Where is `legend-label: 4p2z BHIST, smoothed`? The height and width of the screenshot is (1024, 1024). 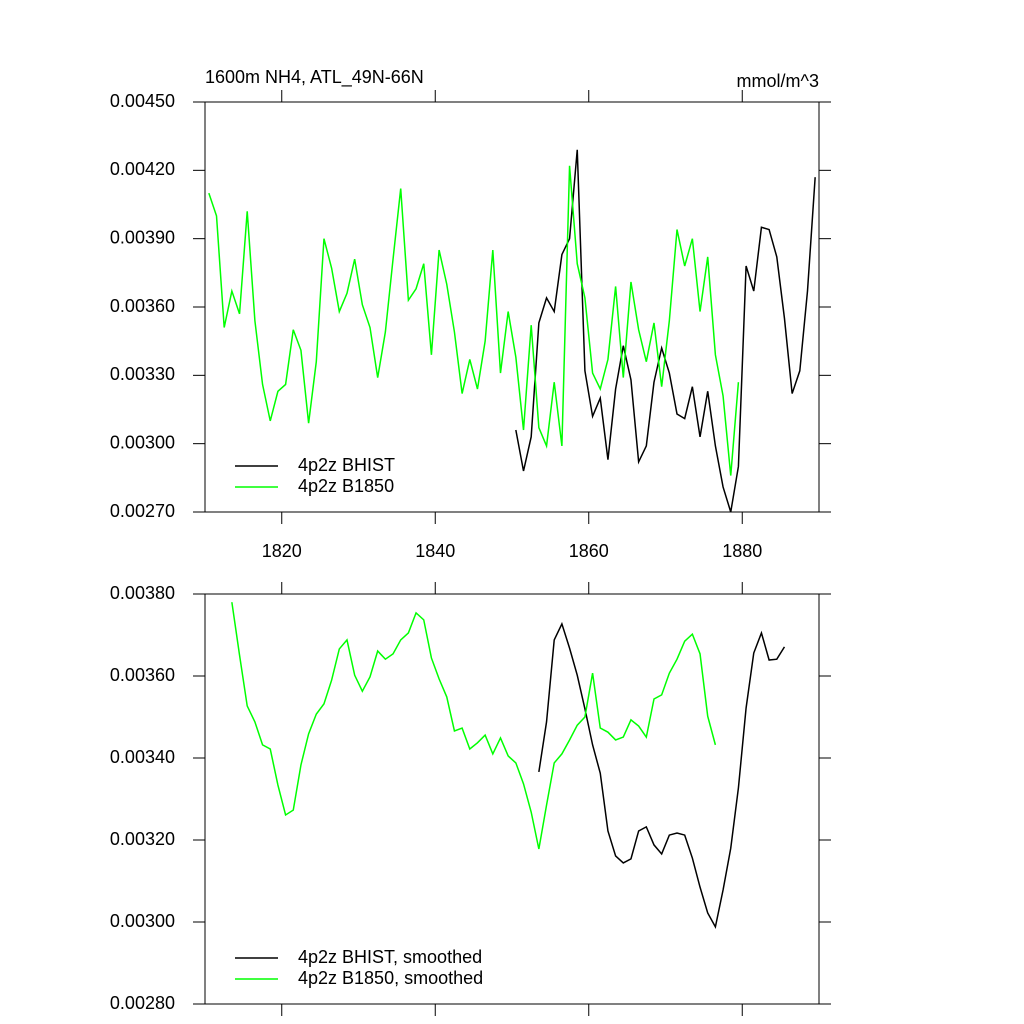 legend-label: 4p2z BHIST, smoothed is located at coordinates (390, 957).